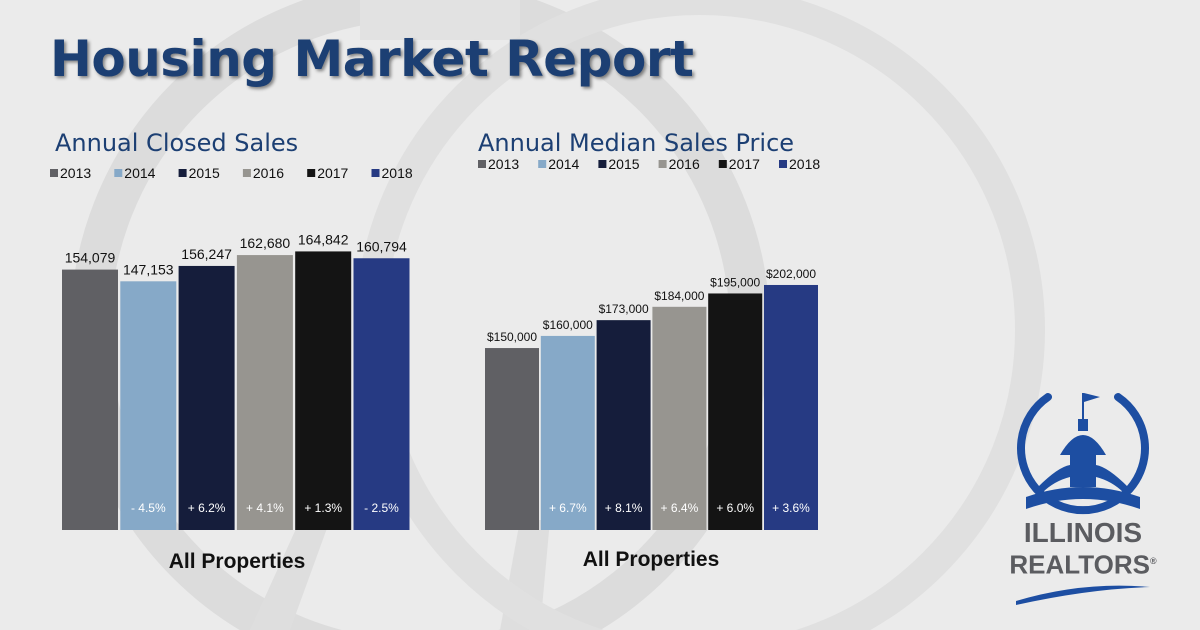  Describe the element at coordinates (735, 282) in the screenshot. I see `value-label-2017: $195,000` at that location.